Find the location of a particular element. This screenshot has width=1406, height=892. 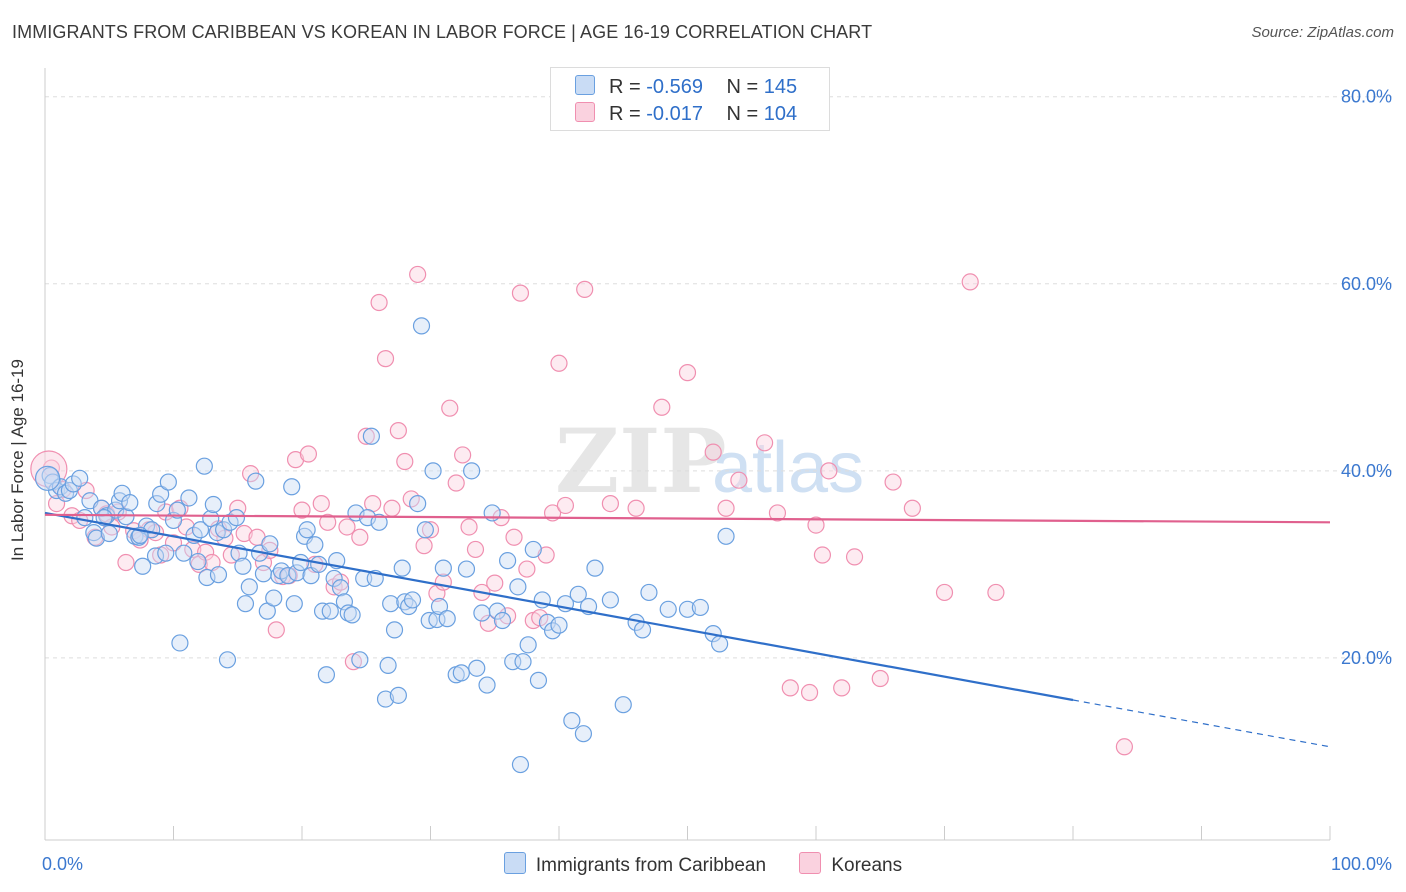

x-tick-label-0: 0.0% is located at coordinates (62, 864).